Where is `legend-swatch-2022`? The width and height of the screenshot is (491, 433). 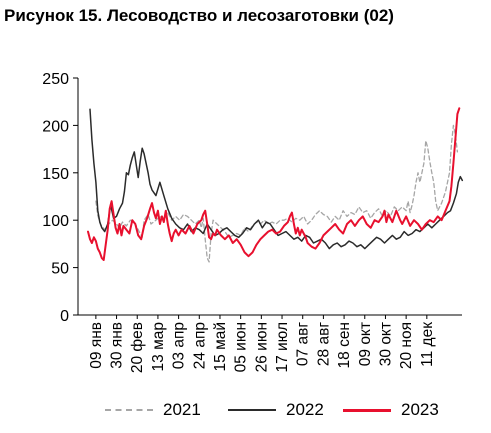 legend-swatch-2022 is located at coordinates (252, 410).